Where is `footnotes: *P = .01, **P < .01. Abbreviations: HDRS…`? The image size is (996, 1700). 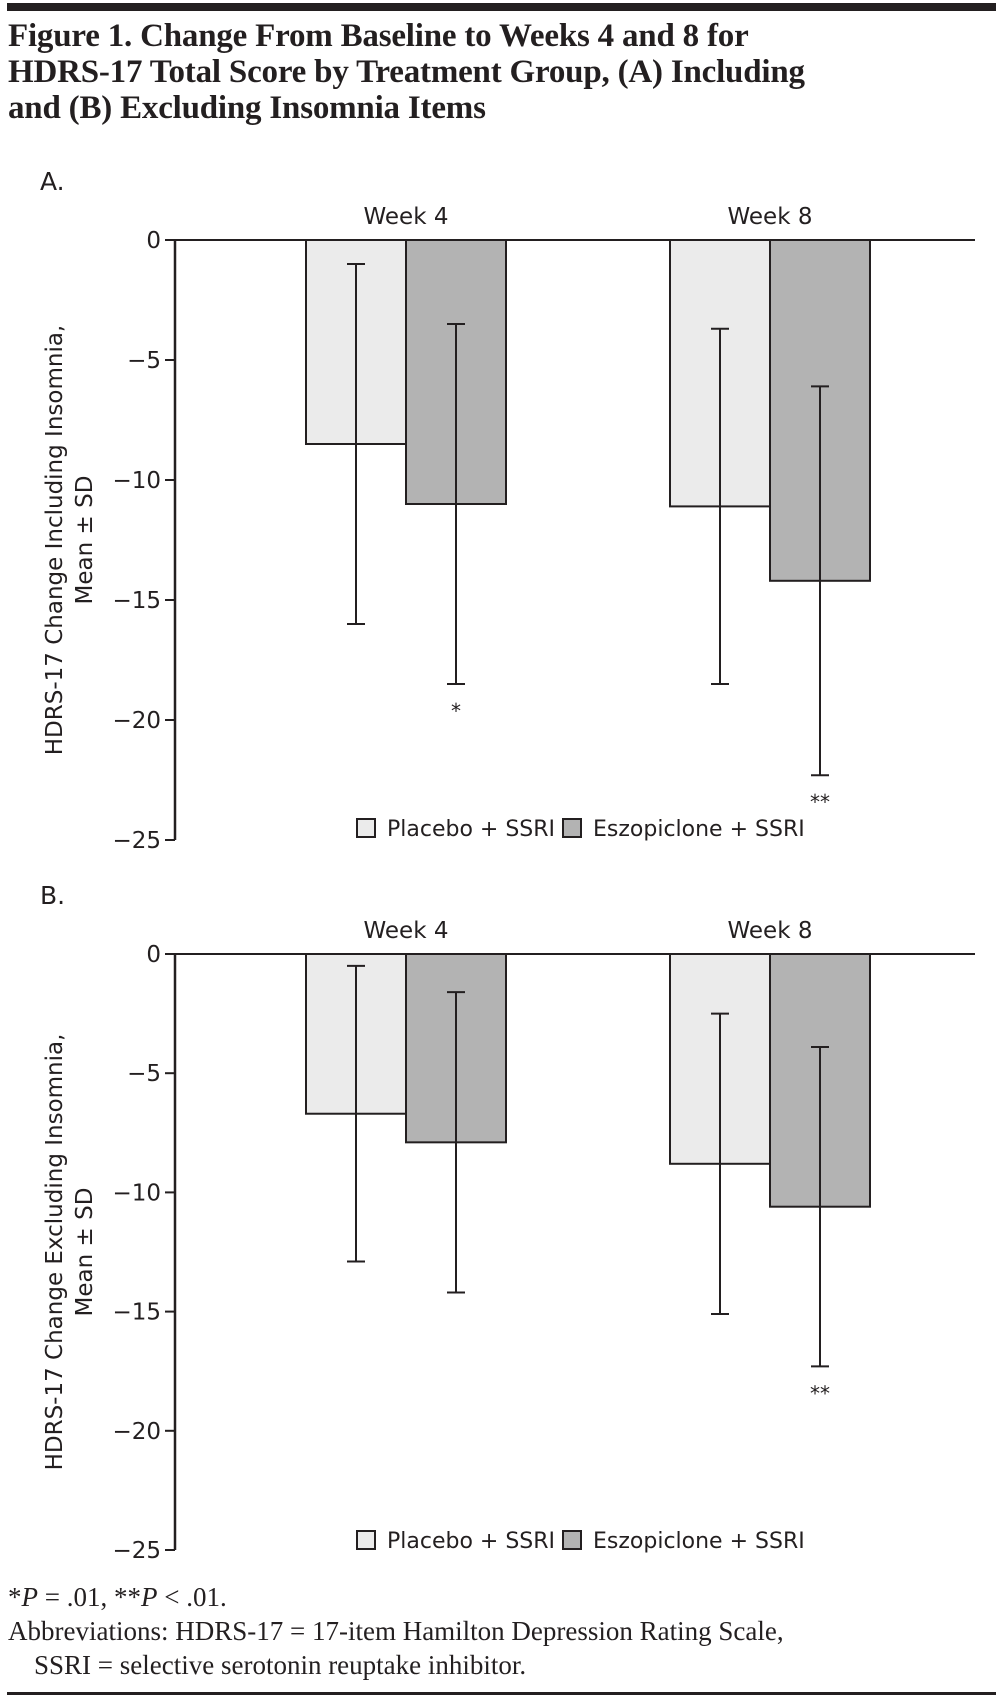 footnotes: *P = .01, **P < .01. Abbreviations: HDRS… is located at coordinates (498, 1631).